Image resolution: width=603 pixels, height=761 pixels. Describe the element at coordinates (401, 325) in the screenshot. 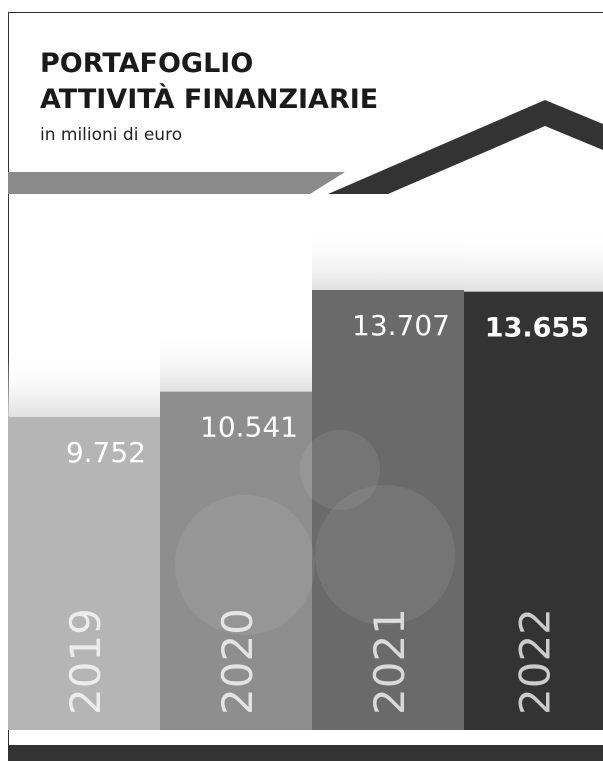

I see `value-label: 13.707` at that location.